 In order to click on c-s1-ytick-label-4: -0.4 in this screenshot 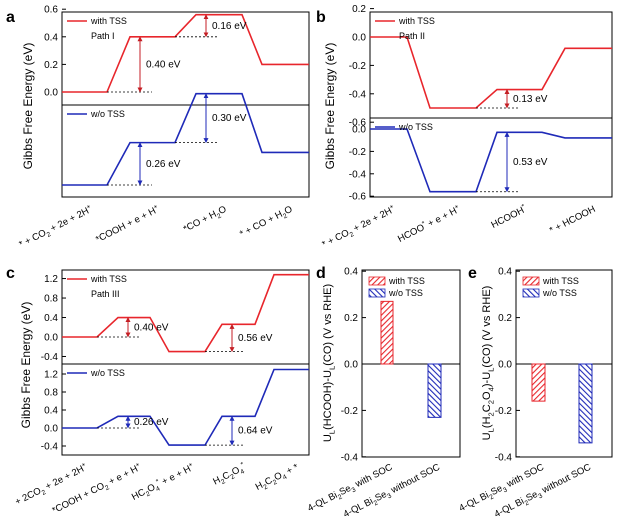, I will do `click(50, 447)`.